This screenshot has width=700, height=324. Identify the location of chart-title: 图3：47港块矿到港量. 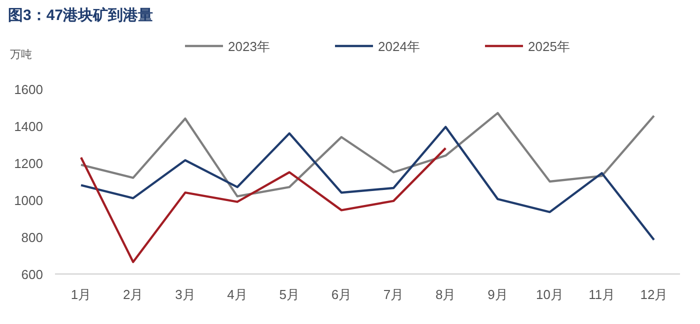
(81, 15).